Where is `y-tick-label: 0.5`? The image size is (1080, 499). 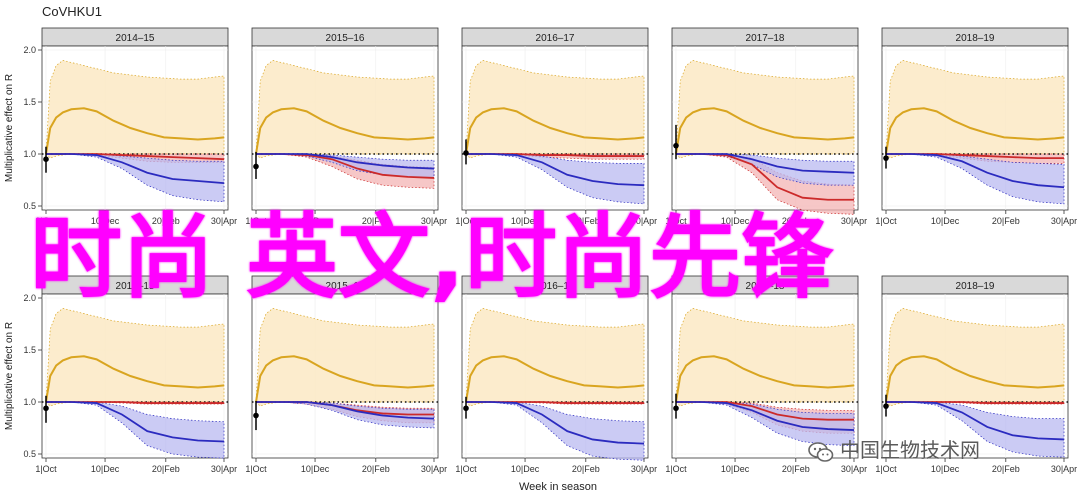 y-tick-label: 0.5 is located at coordinates (29, 206).